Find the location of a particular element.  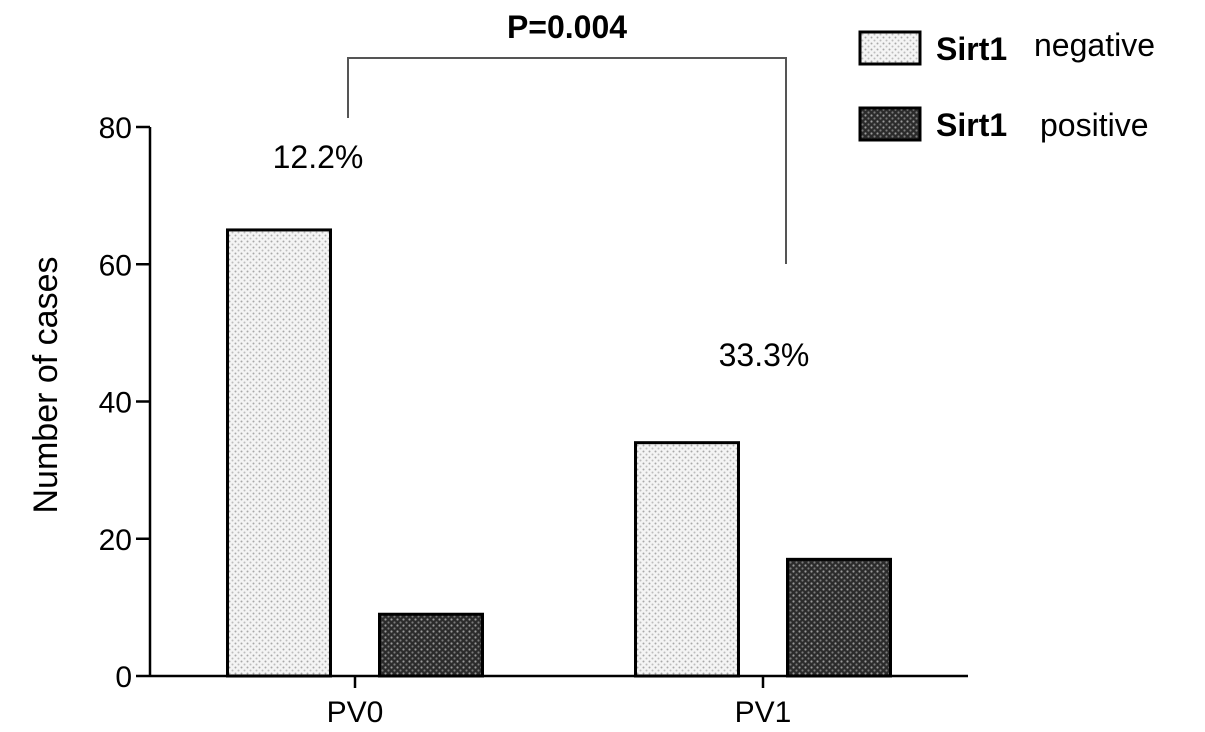

y-ticks: 0 20 40 60 80 is located at coordinates (124, 403).